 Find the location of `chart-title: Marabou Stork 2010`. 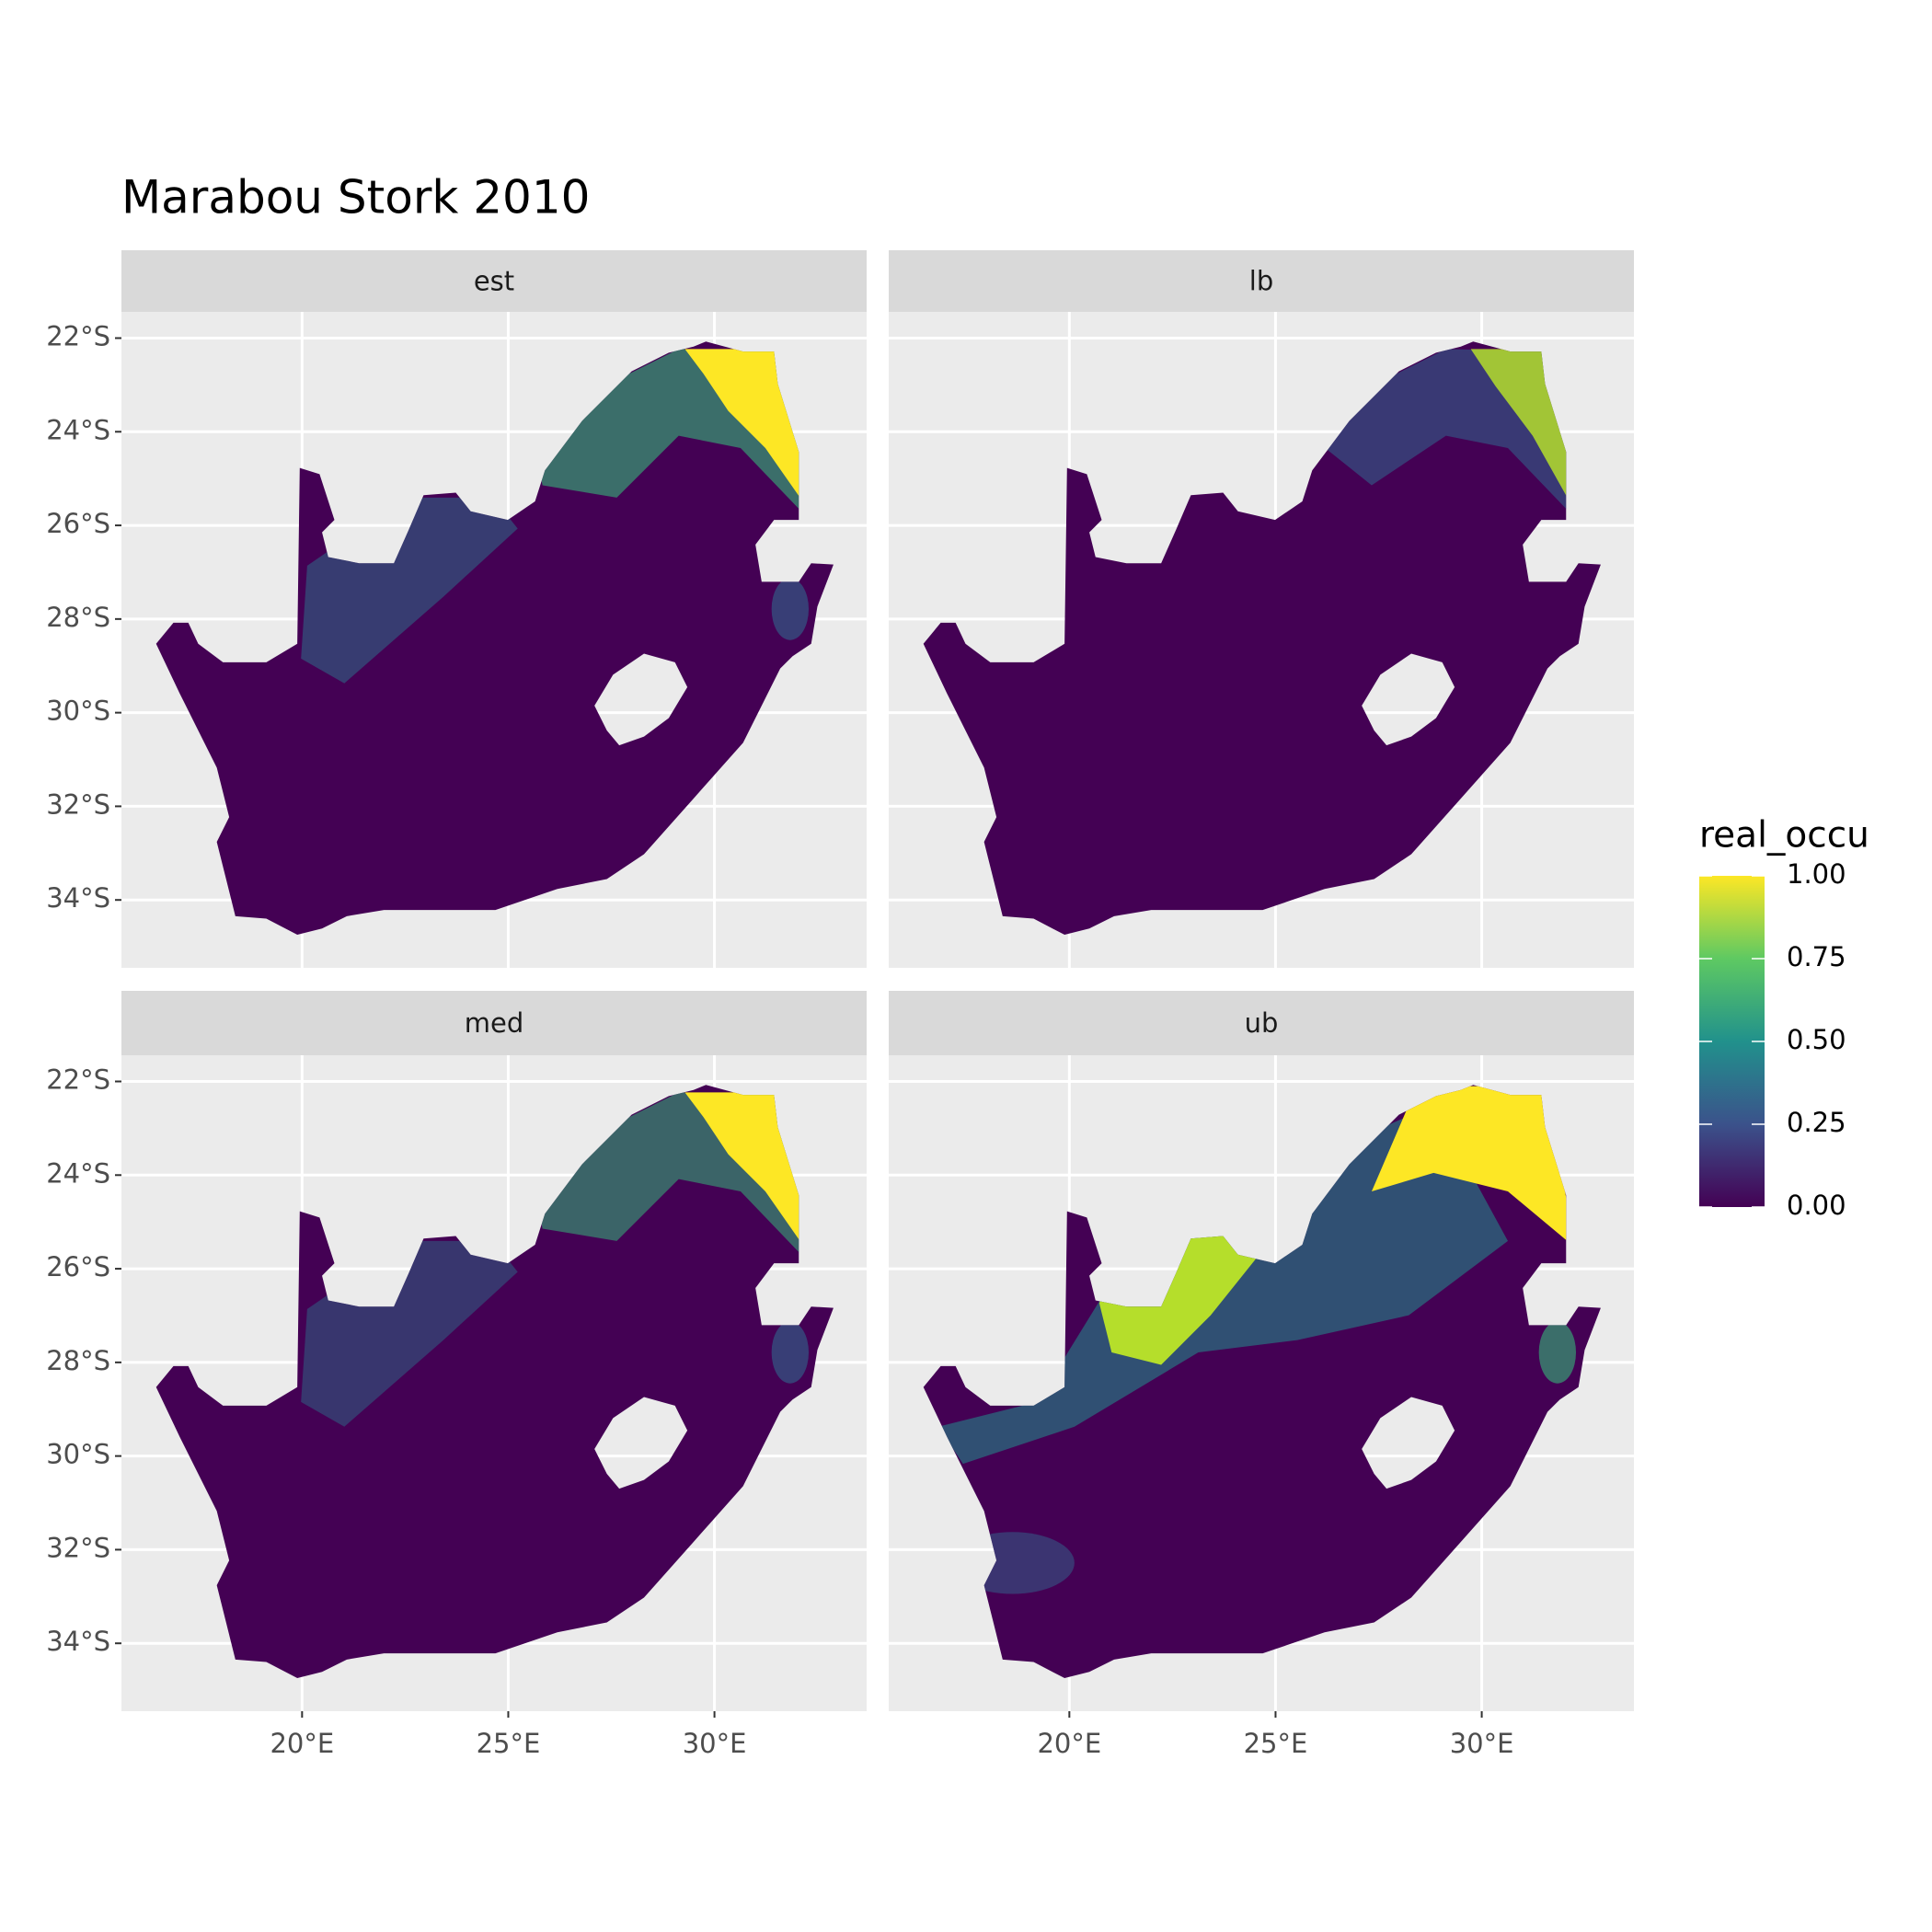

chart-title: Marabou Stork 2010 is located at coordinates (355, 197).